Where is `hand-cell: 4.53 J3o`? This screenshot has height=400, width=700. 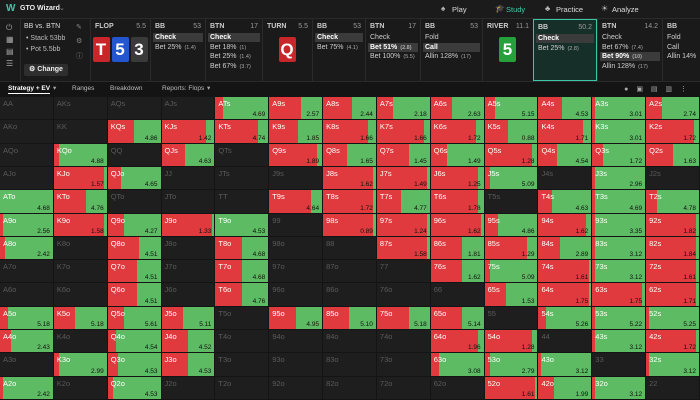
hand-cell: 4.53 J3o is located at coordinates (188, 364).